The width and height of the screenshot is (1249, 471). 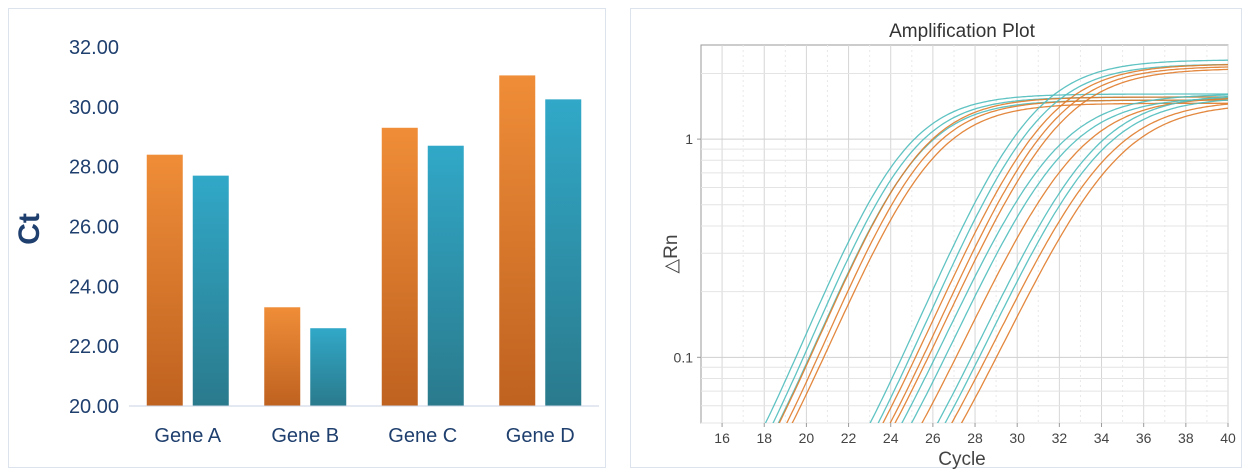 What do you see at coordinates (94, 48) in the screenshot?
I see `y-tick-label: 32.00` at bounding box center [94, 48].